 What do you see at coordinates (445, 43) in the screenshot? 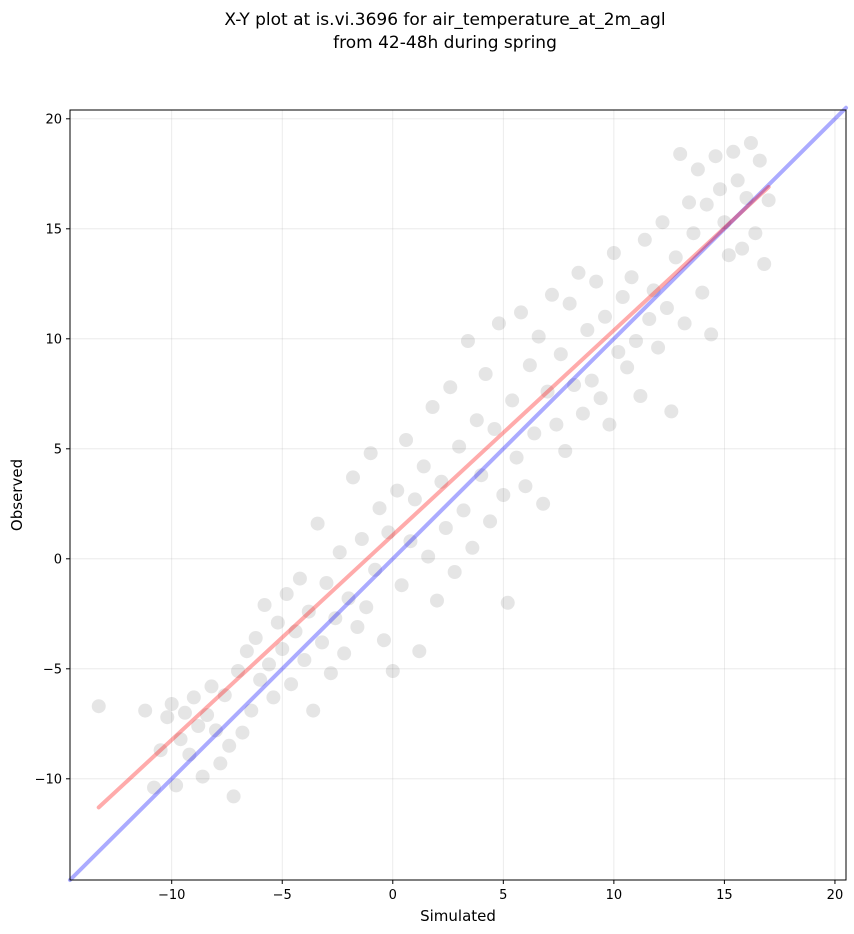
I see `chart-title-line-2: from 42-48h during spring` at bounding box center [445, 43].